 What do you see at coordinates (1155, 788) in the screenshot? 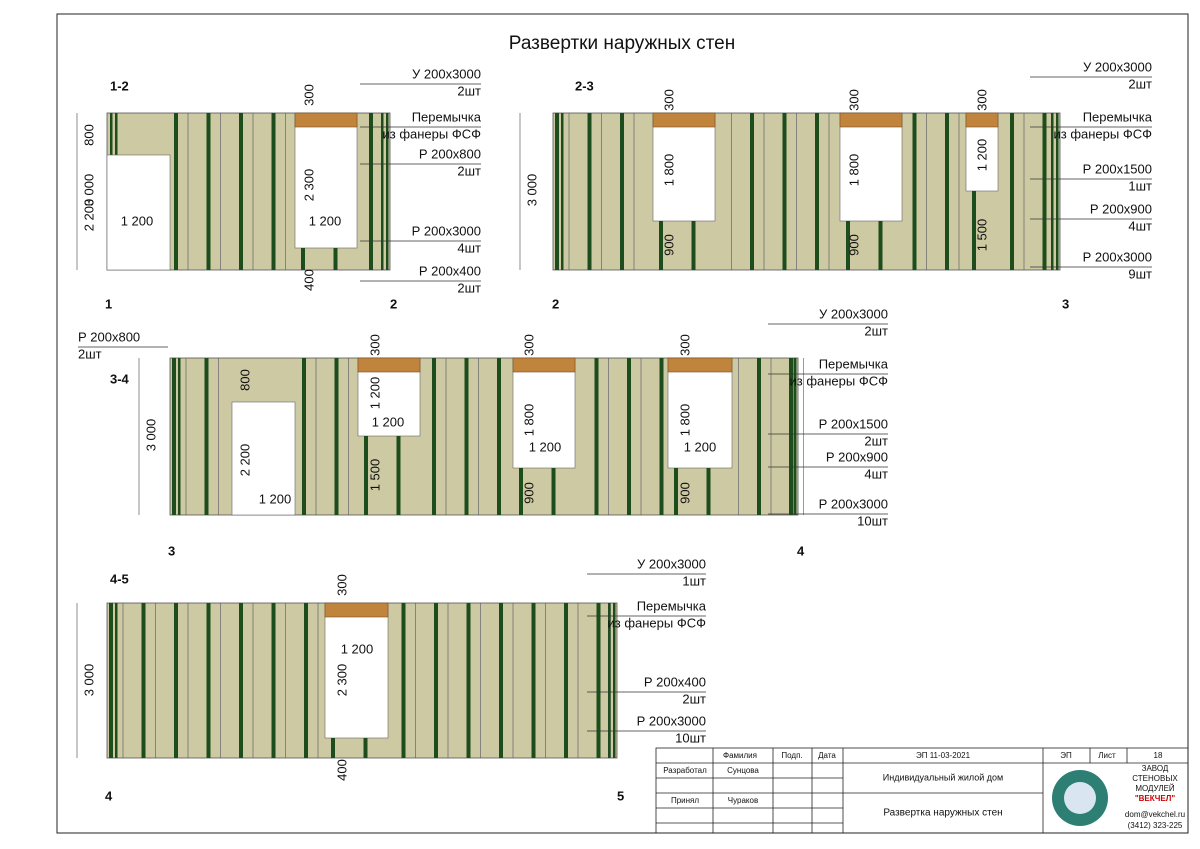
I see `company: МОДУЛЕЙ` at bounding box center [1155, 788].